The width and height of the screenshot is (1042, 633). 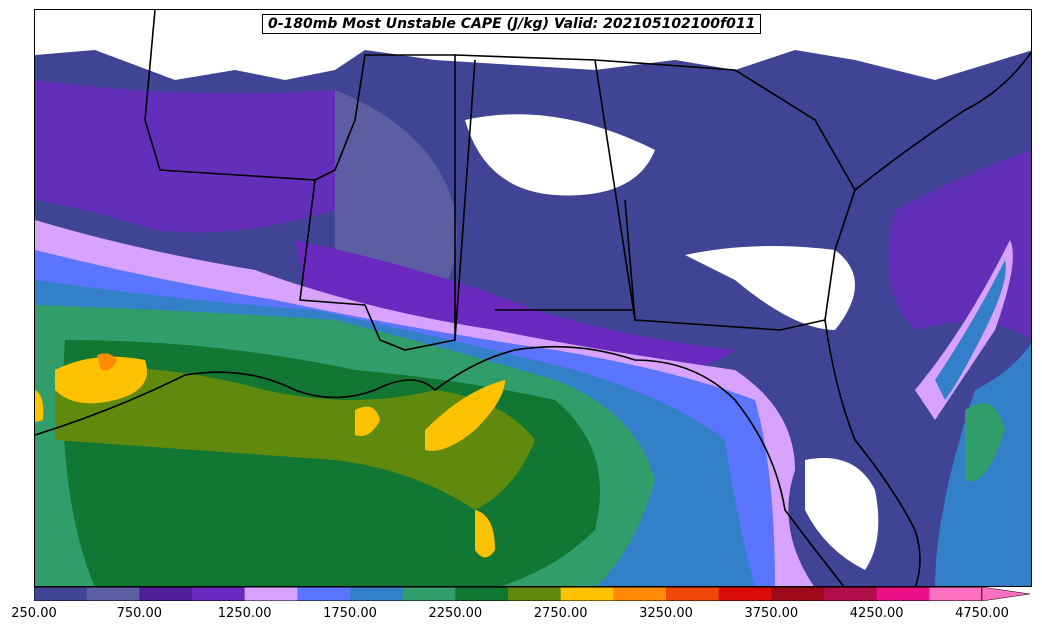 What do you see at coordinates (34, 613) in the screenshot?
I see `colorbar-tick-label: 250.00` at bounding box center [34, 613].